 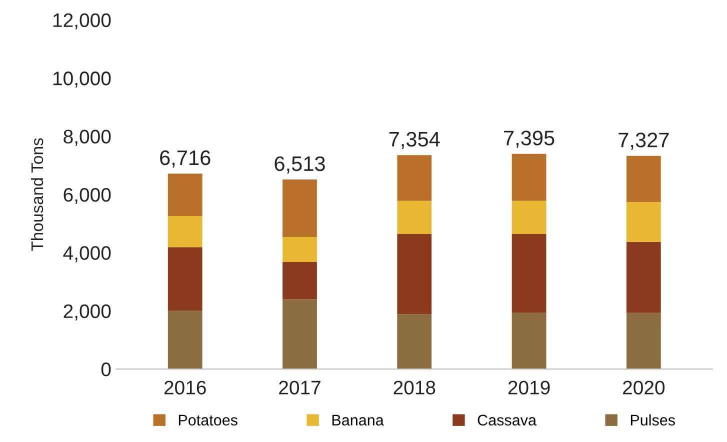 I want to click on x-tick-label: 2018, so click(x=415, y=387).